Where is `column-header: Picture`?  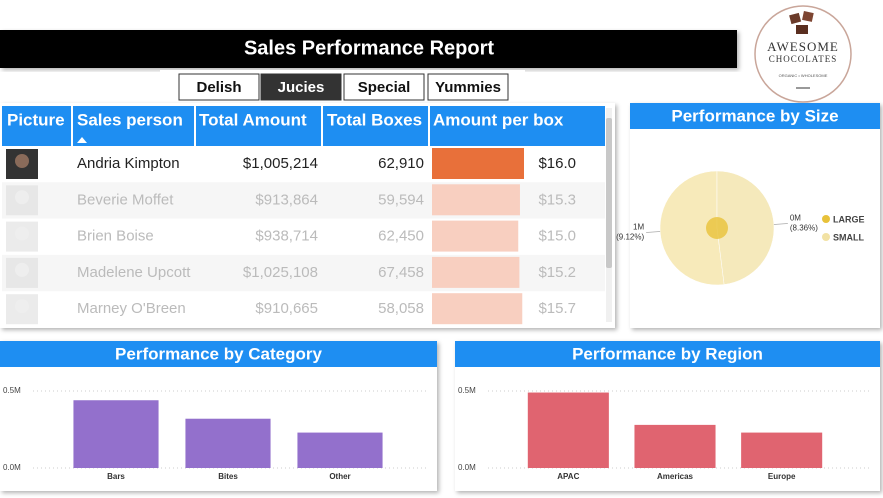
column-header: Picture is located at coordinates (36, 119).